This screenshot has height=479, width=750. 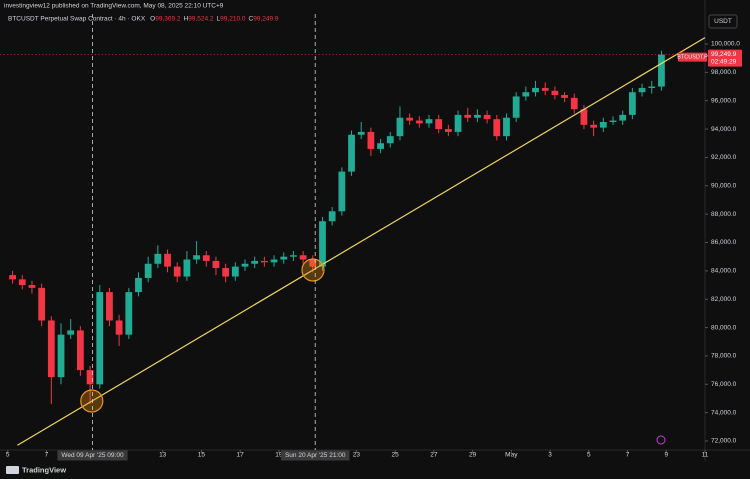 What do you see at coordinates (511, 455) in the screenshot?
I see `x-tick-label: May` at bounding box center [511, 455].